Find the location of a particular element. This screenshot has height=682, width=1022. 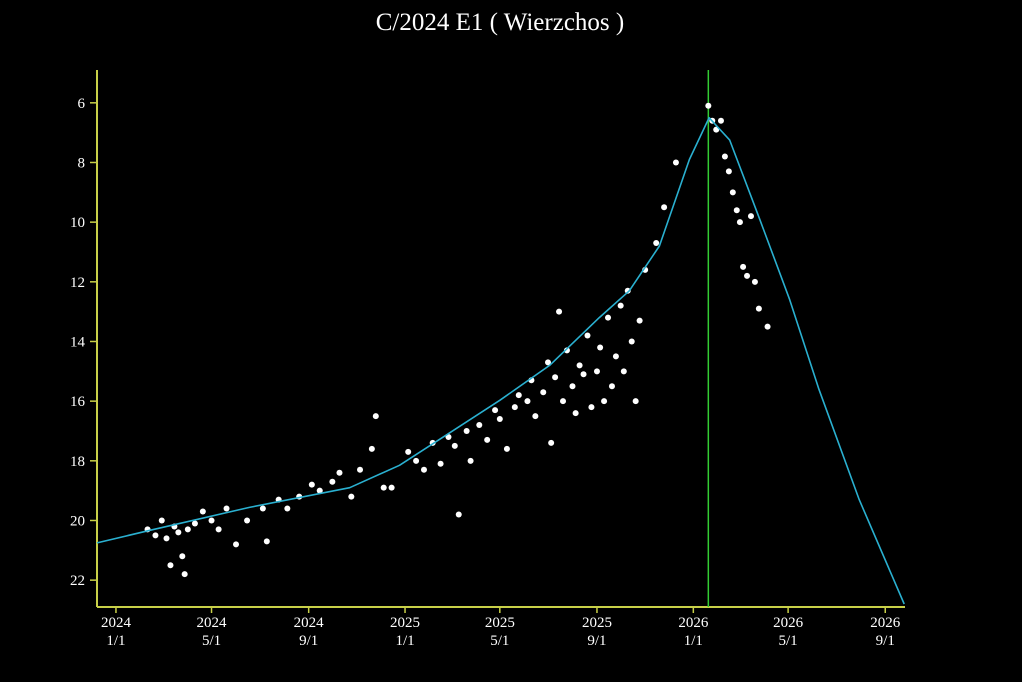

y-tick-label: 8 is located at coordinates (82, 163).